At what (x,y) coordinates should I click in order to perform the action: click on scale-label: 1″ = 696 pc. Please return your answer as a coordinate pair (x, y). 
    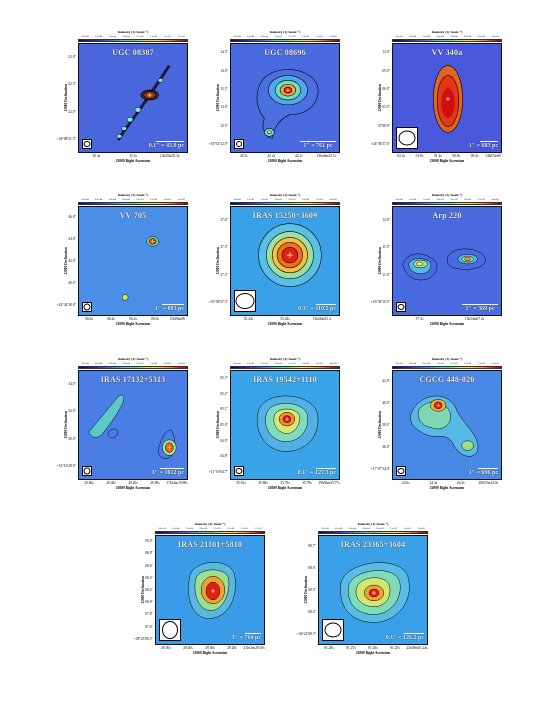
    Looking at the image, I should click on (483, 473).